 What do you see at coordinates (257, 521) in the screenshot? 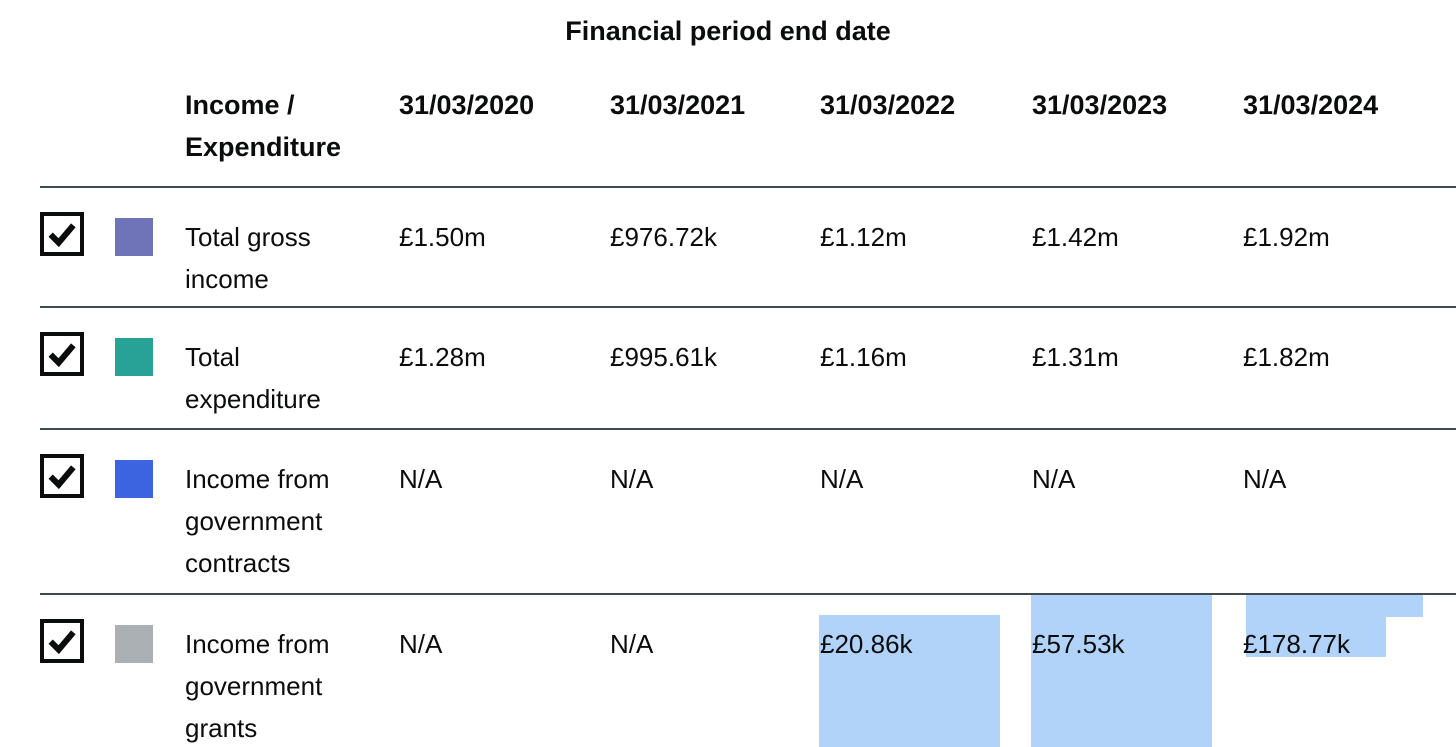
I see `row-label: Income from government contracts` at bounding box center [257, 521].